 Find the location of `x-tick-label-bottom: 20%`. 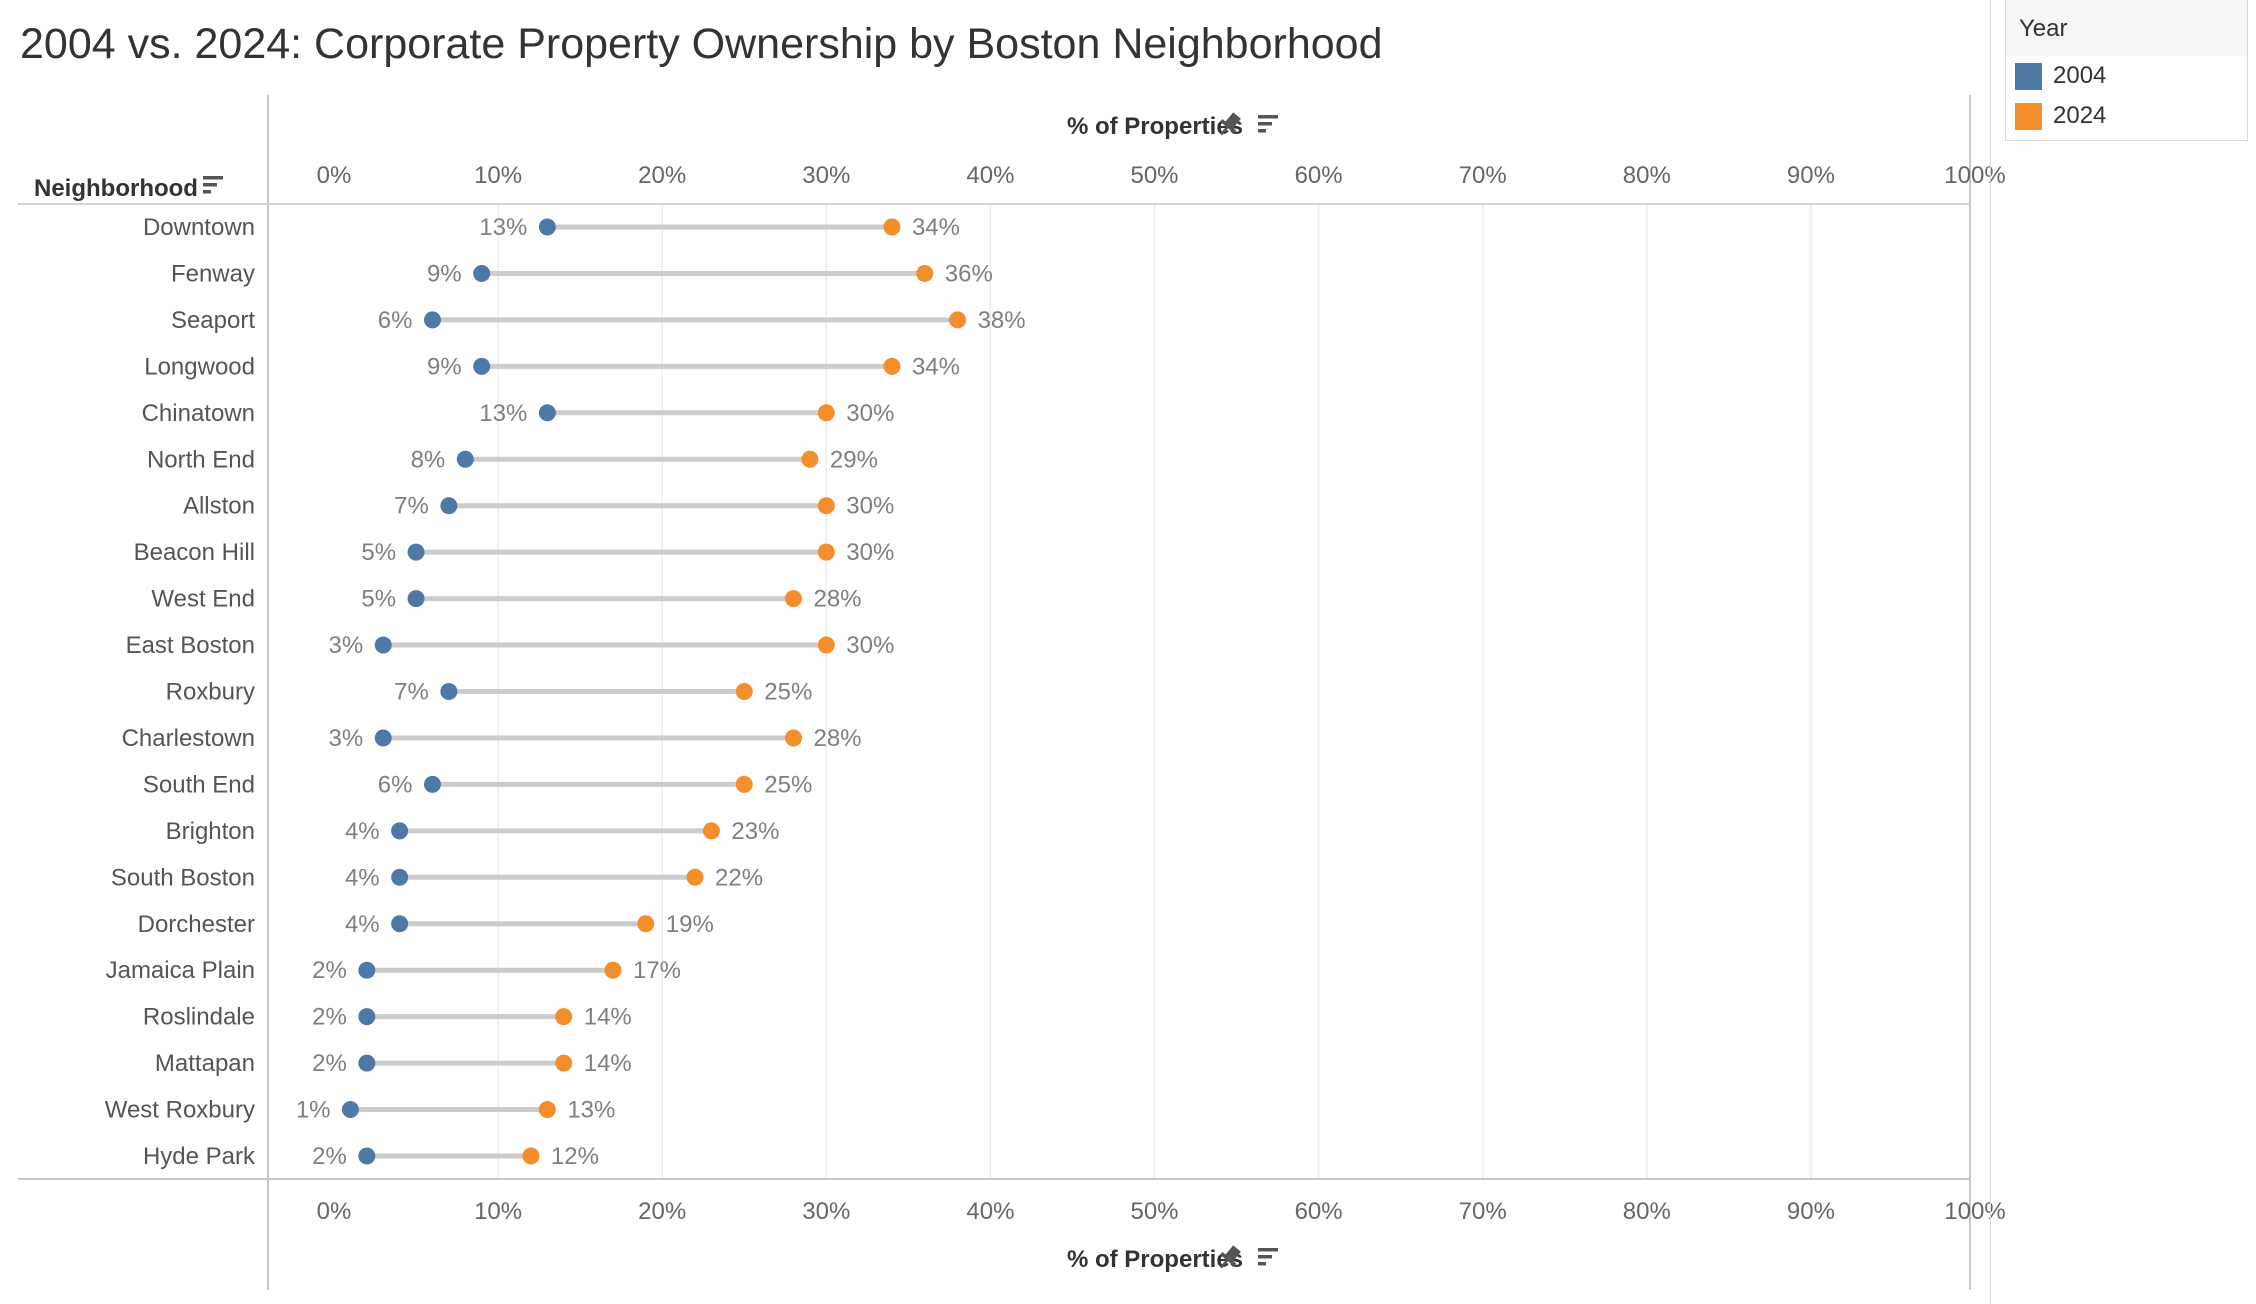

x-tick-label-bottom: 20% is located at coordinates (662, 1211).